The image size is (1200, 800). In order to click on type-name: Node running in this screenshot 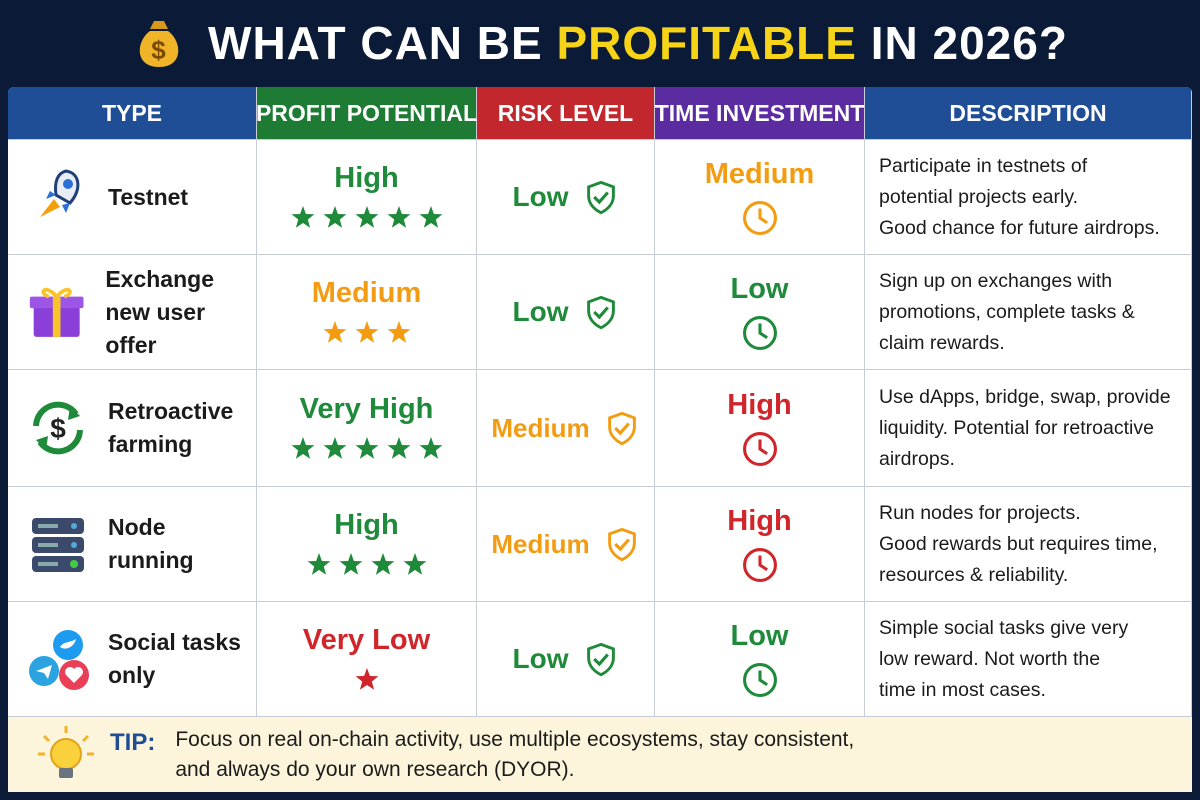, I will do `click(151, 544)`.